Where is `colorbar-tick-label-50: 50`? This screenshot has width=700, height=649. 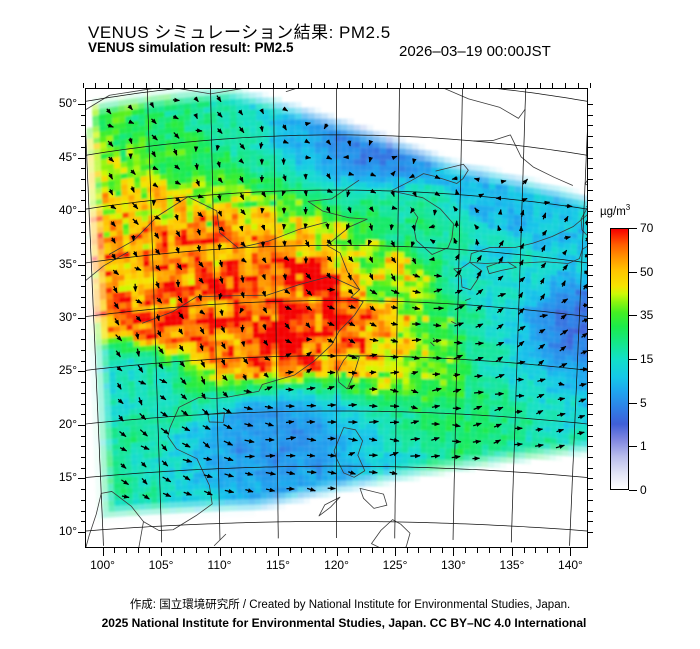
colorbar-tick-label-50: 50 is located at coordinates (647, 271).